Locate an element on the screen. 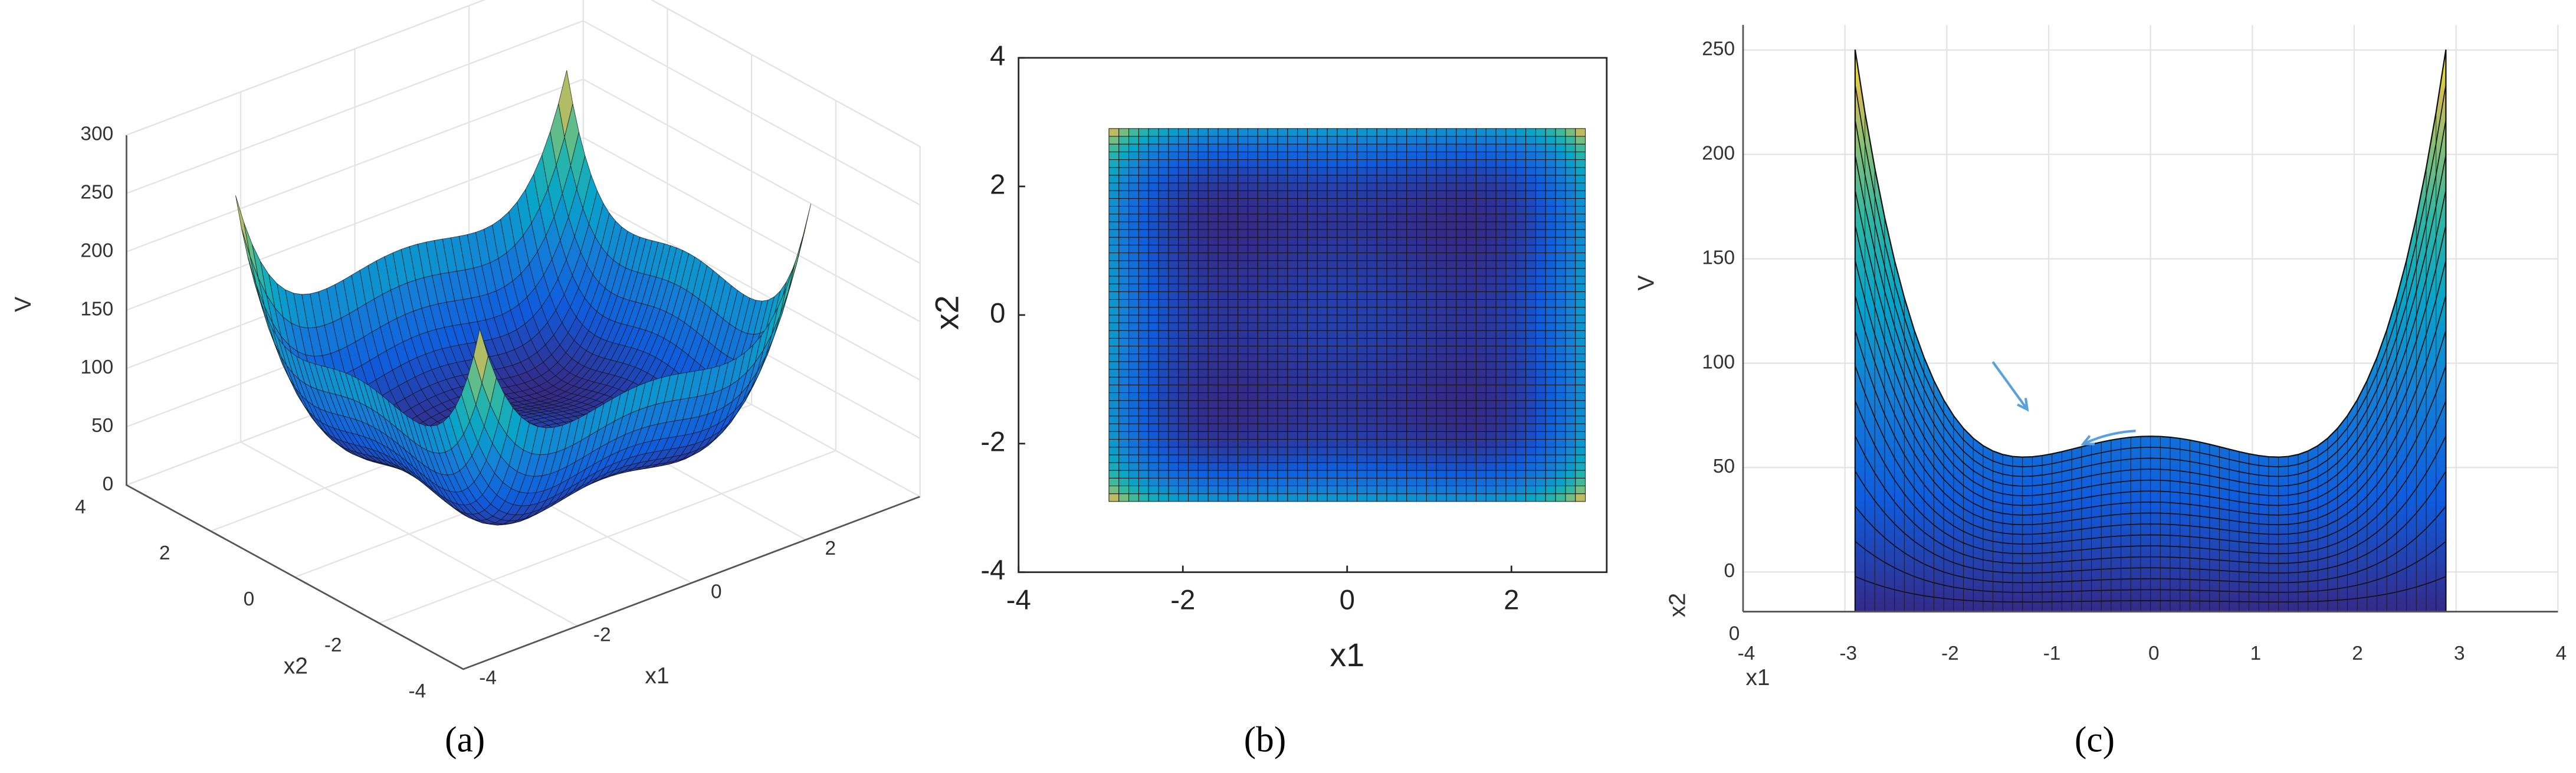 The width and height of the screenshot is (2576, 773). z-axis-label: V is located at coordinates (23, 304).